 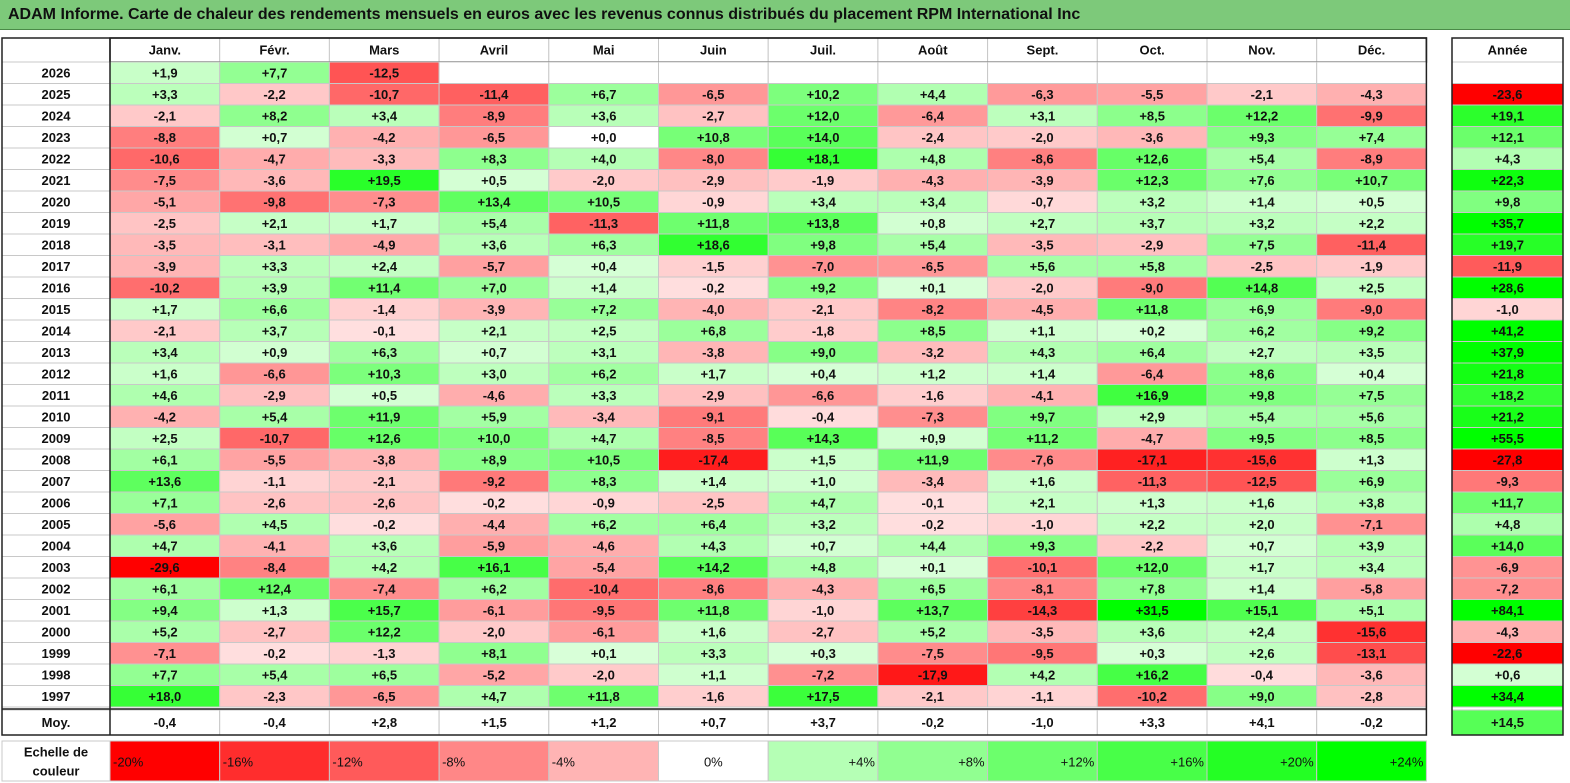 What do you see at coordinates (384, 201) in the screenshot?
I see `heatmap-cell-label: -7,3` at bounding box center [384, 201].